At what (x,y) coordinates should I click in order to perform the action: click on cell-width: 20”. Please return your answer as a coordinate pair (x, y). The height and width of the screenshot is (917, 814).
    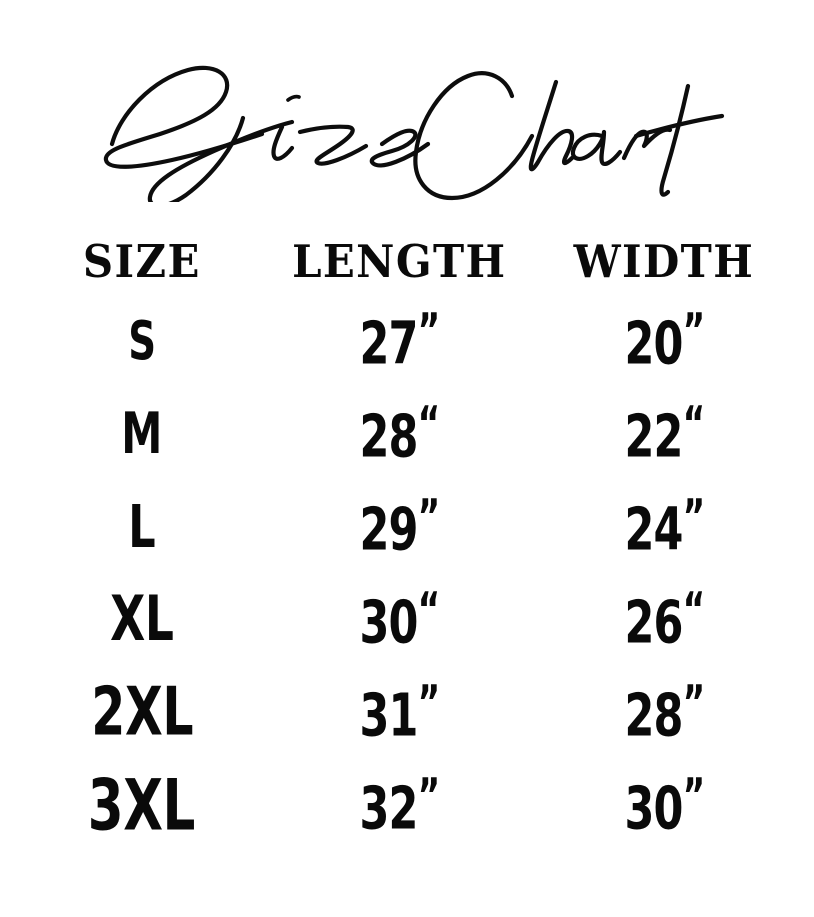
    Looking at the image, I should click on (664, 340).